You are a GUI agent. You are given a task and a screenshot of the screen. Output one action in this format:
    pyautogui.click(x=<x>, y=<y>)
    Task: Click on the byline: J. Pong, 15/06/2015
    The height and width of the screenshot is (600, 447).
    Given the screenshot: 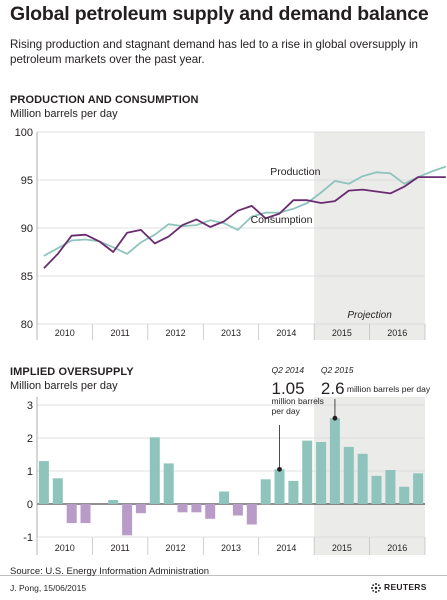 What is the action you would take?
    pyautogui.click(x=48, y=588)
    